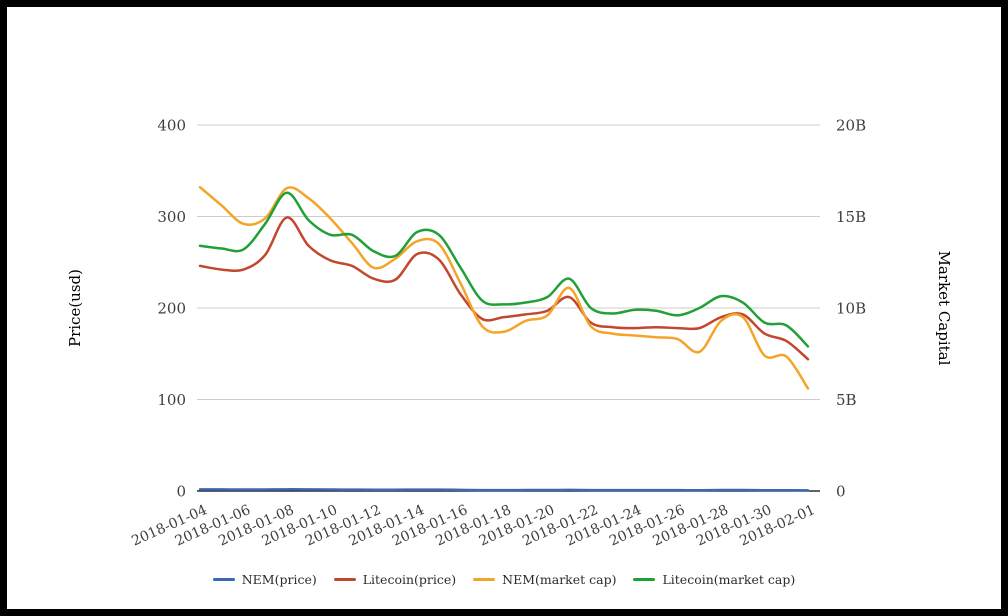 The width and height of the screenshot is (1008, 616). I want to click on right-axis-tick-label: 10B, so click(851, 309).